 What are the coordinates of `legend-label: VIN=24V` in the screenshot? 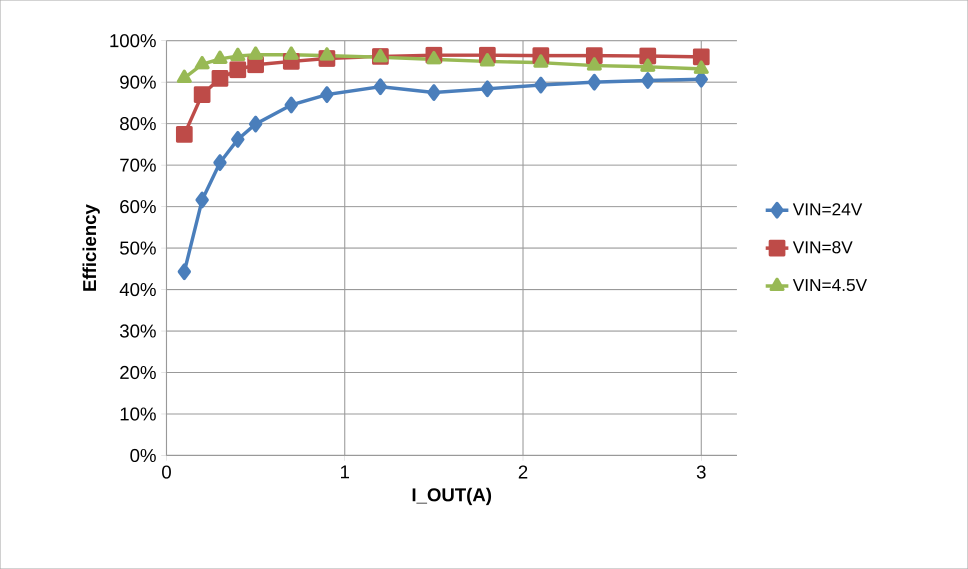 It's located at (827, 209).